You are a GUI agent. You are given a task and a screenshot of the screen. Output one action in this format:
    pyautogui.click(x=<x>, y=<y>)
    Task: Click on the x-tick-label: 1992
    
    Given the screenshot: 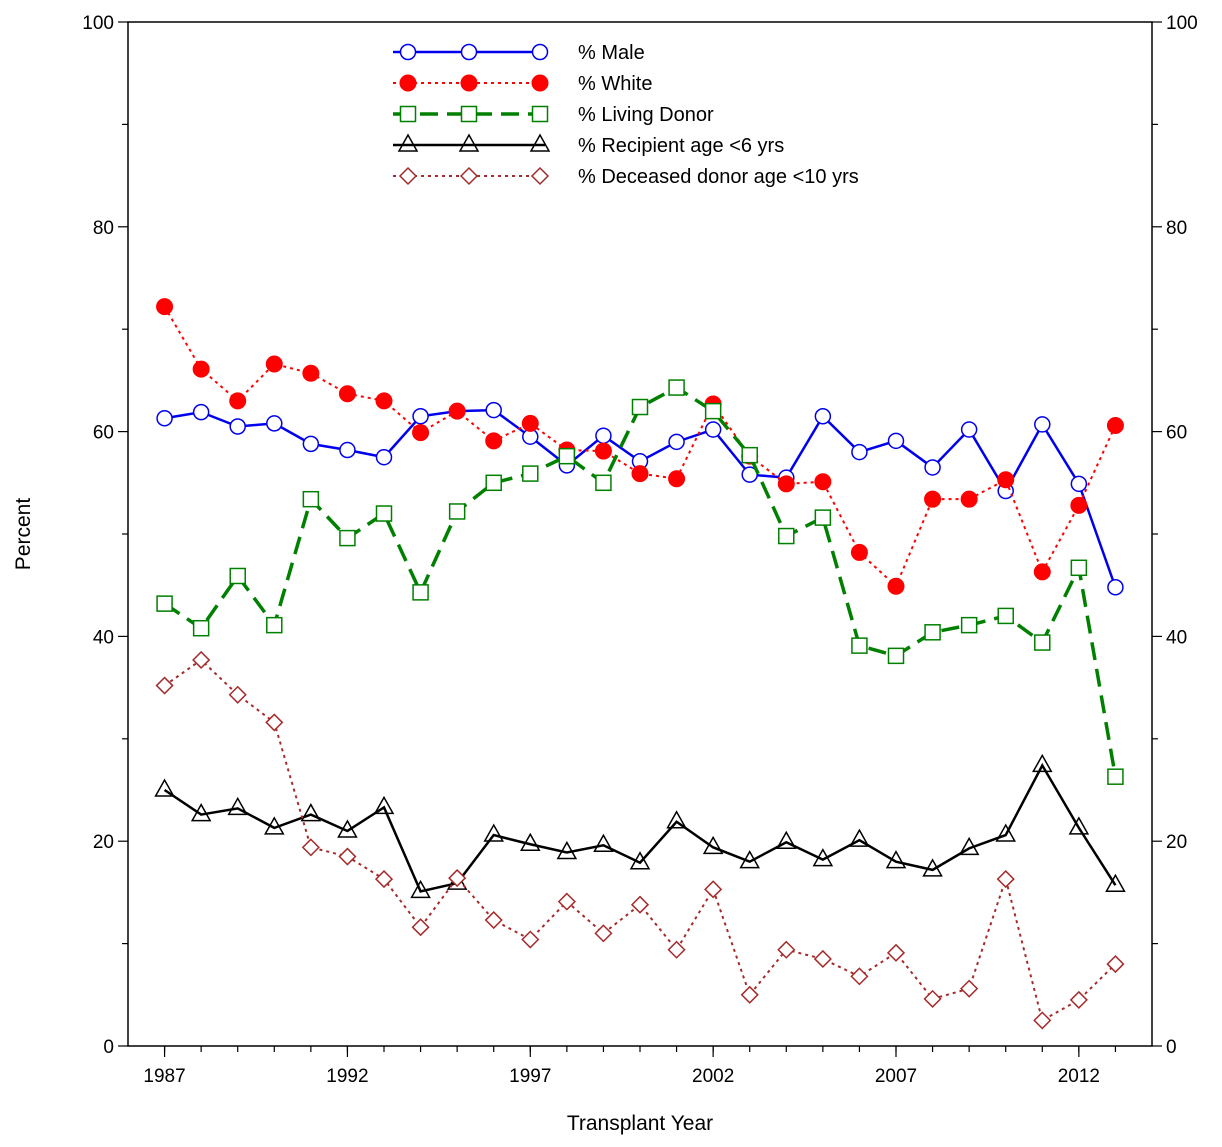 What is the action you would take?
    pyautogui.click(x=347, y=1076)
    